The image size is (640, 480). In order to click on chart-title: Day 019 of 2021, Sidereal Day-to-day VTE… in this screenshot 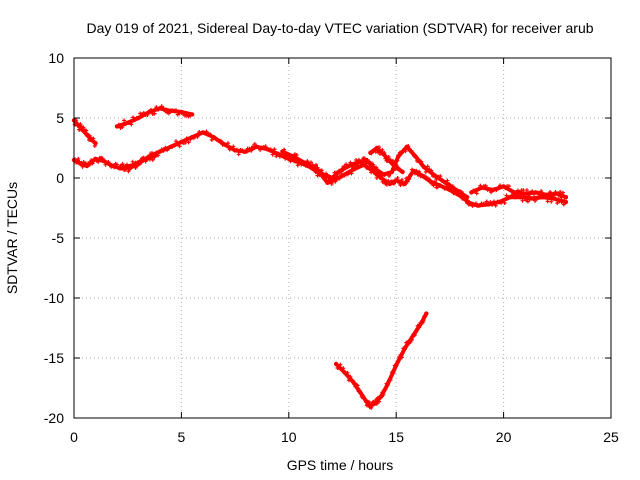, I will do `click(339, 28)`.